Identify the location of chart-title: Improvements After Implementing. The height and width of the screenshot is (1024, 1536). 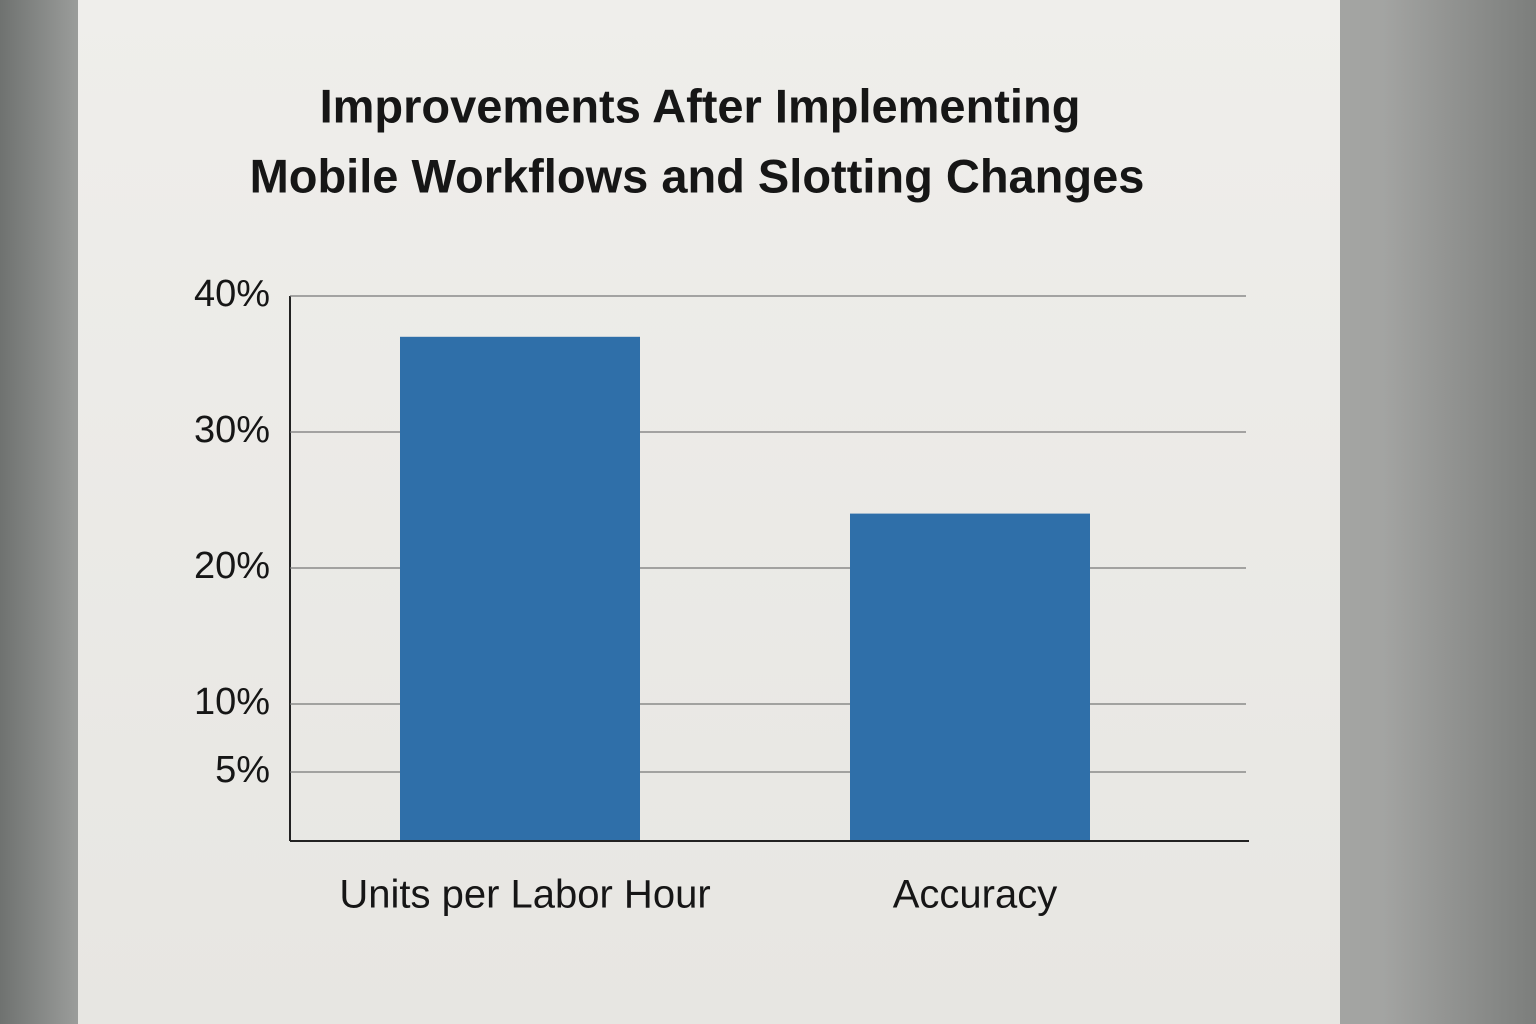
(700, 105).